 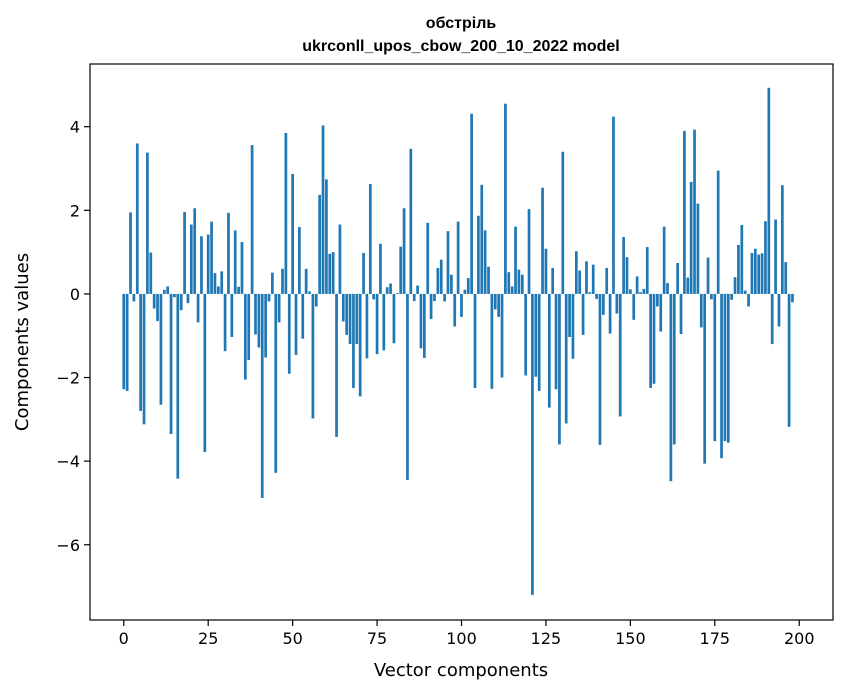 What do you see at coordinates (460, 46) in the screenshot?
I see `chart-subtitle: ukrconll_upos_cbow_200_10_2022 model` at bounding box center [460, 46].